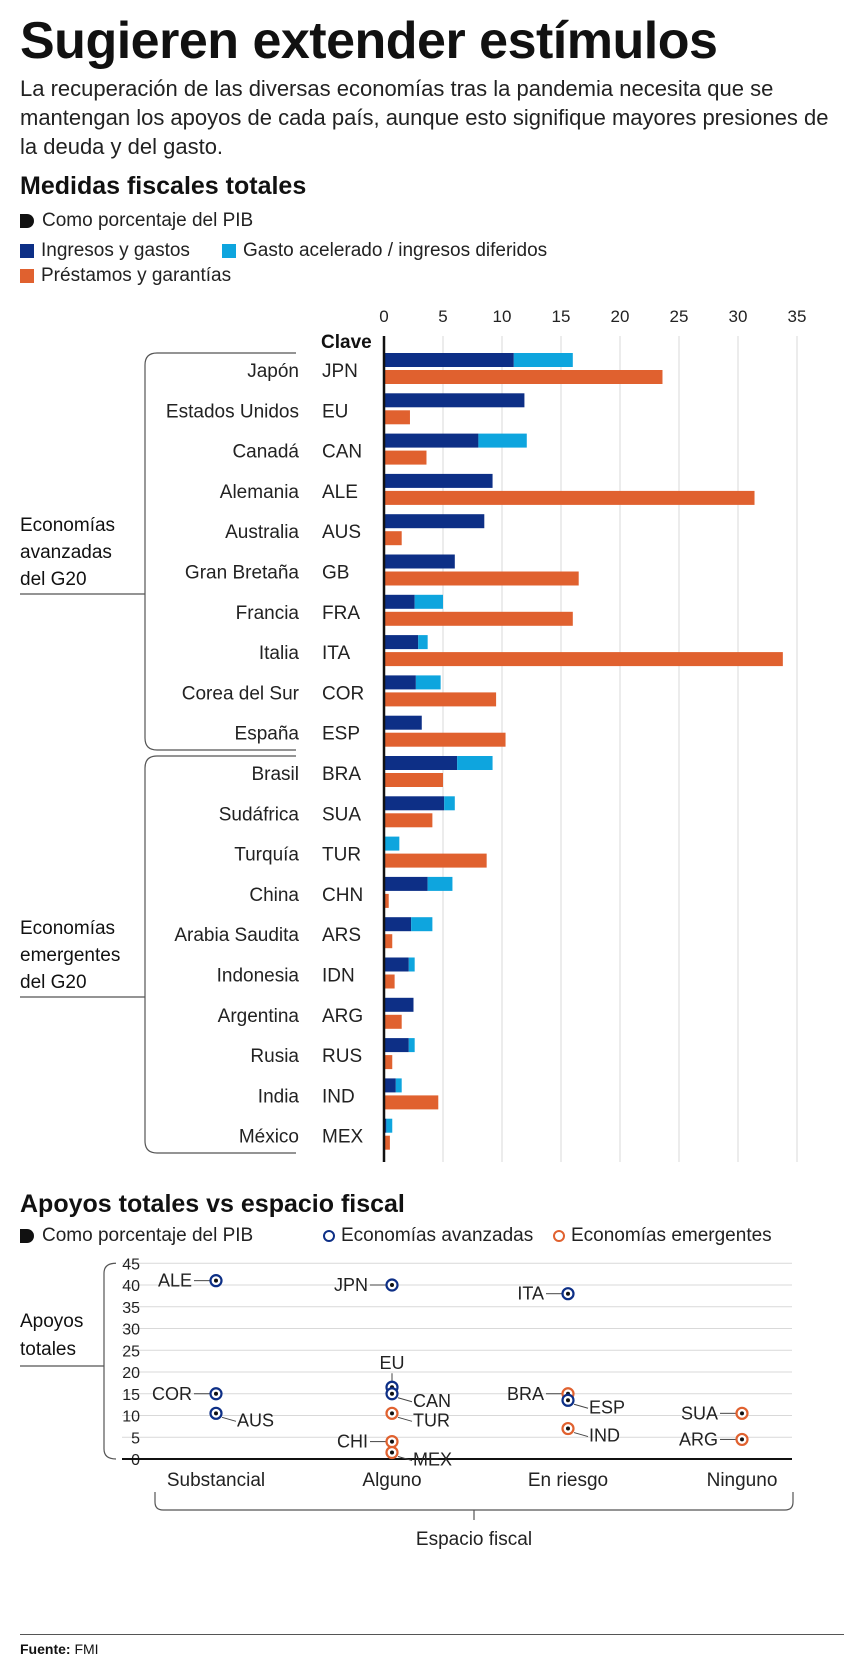 The height and width of the screenshot is (1665, 864). What do you see at coordinates (340, 492) in the screenshot?
I see `country-code: ALE` at bounding box center [340, 492].